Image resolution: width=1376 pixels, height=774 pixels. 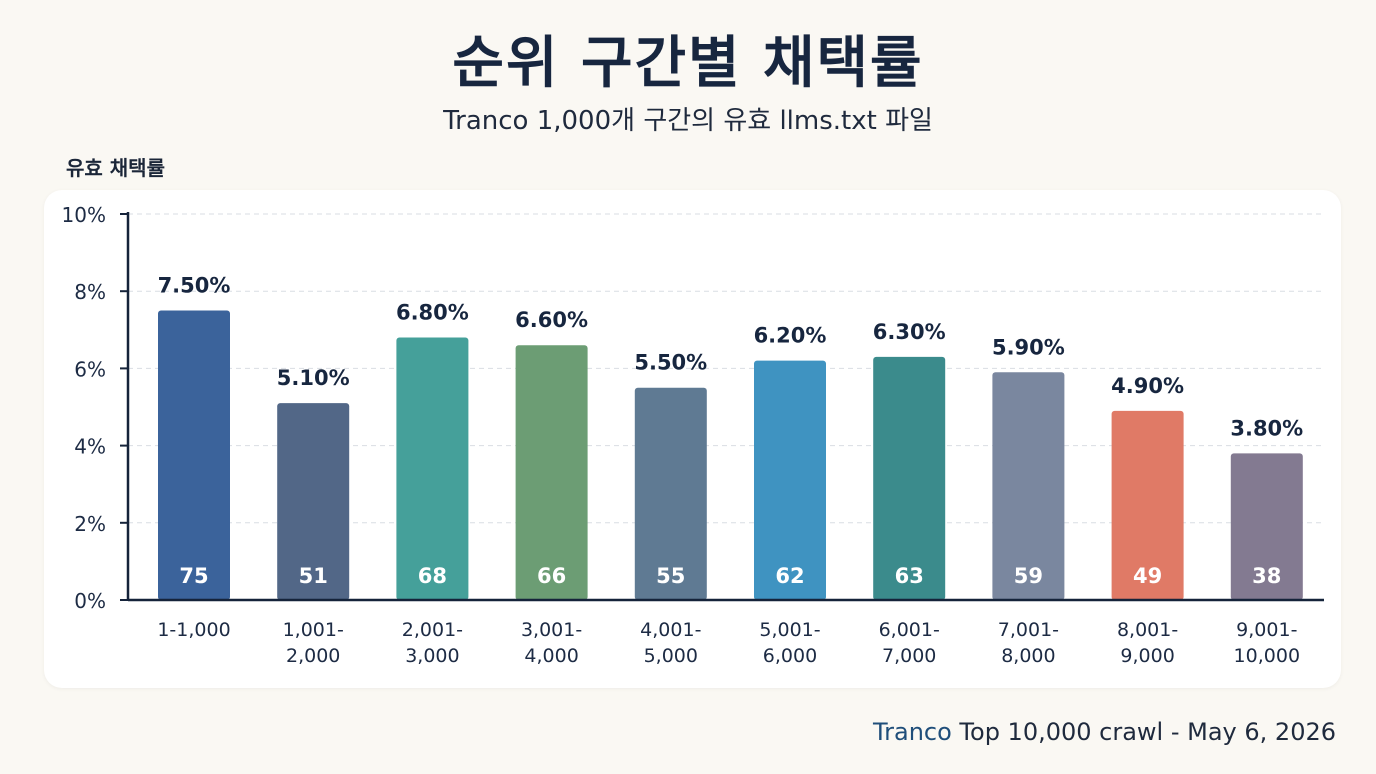 I want to click on footer-brand: Tranco, so click(x=912, y=732).